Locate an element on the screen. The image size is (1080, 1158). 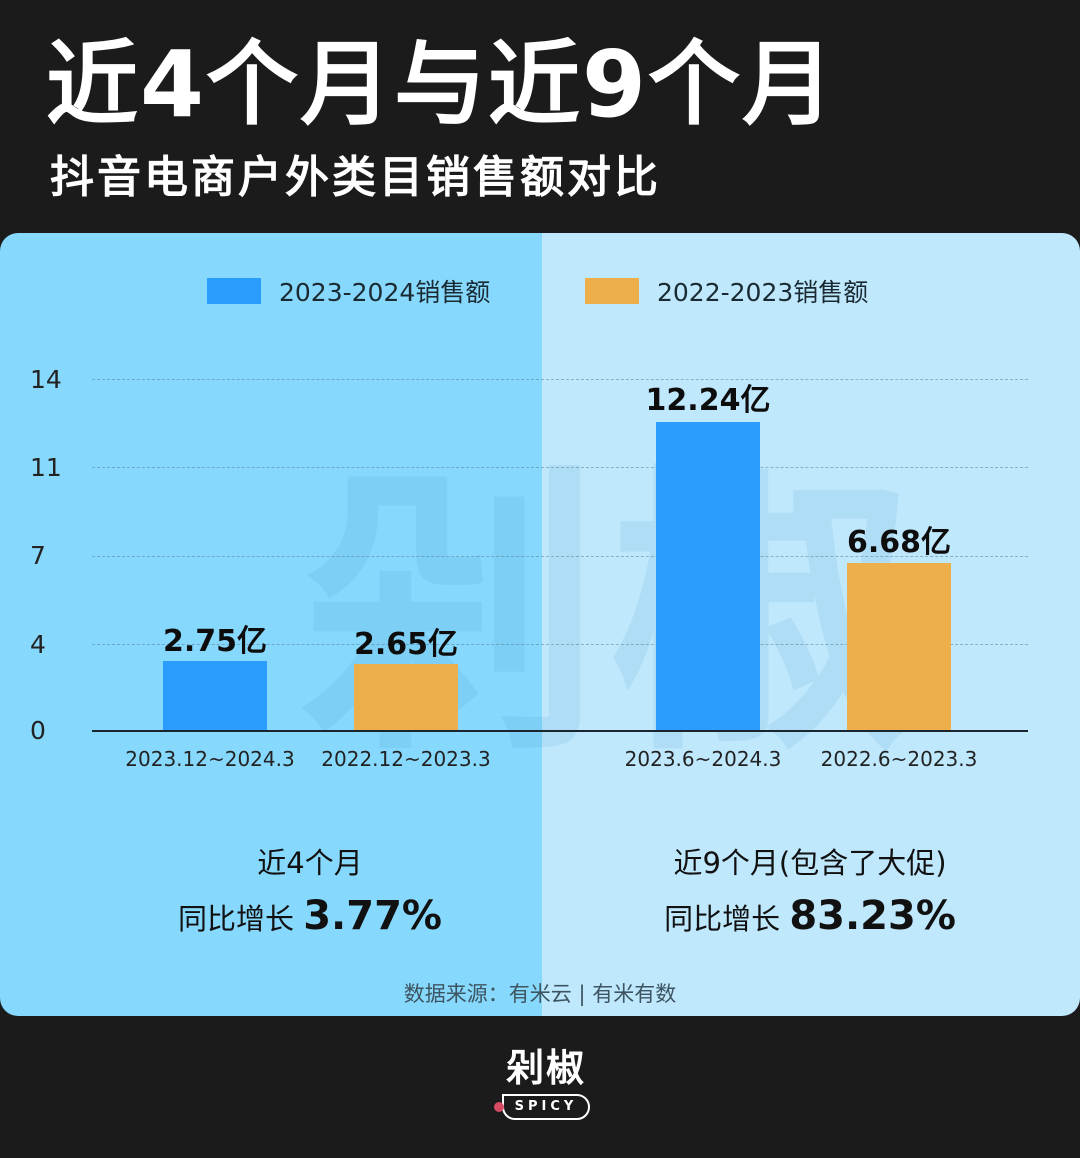
legend-label: 2023-2024销售额 is located at coordinates (385, 292).